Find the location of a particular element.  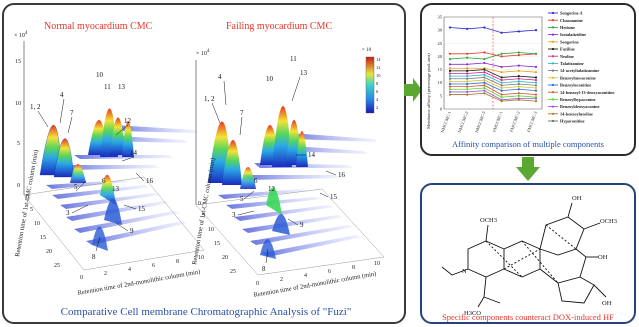

y-tick-label: 10 is located at coordinates (440, 82).